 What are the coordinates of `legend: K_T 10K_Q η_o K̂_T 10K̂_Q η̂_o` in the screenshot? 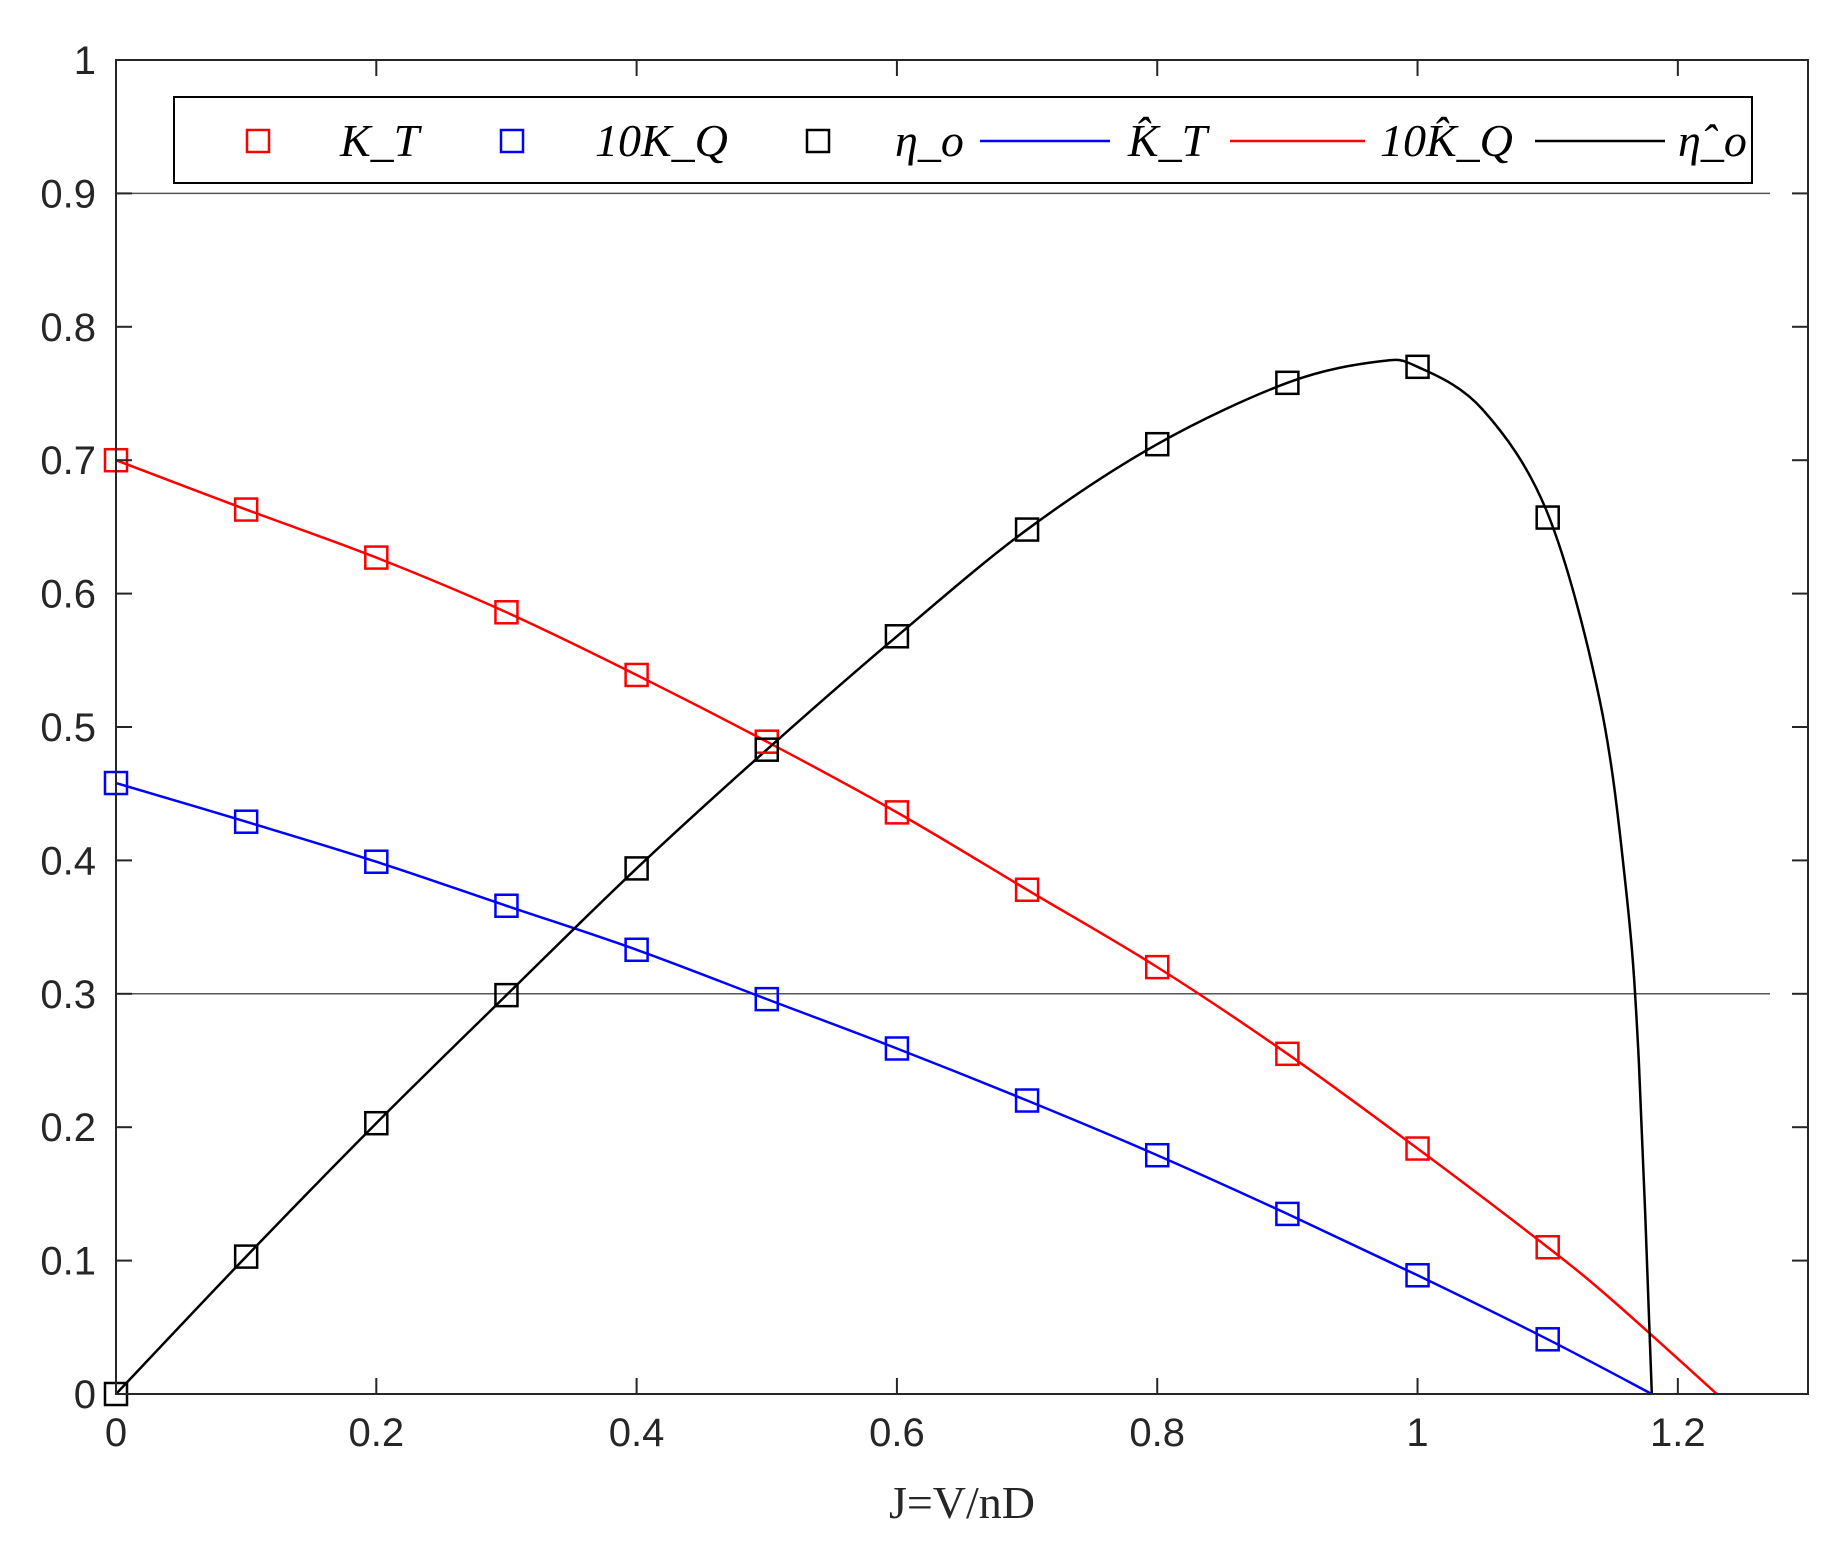 It's located at (963, 140).